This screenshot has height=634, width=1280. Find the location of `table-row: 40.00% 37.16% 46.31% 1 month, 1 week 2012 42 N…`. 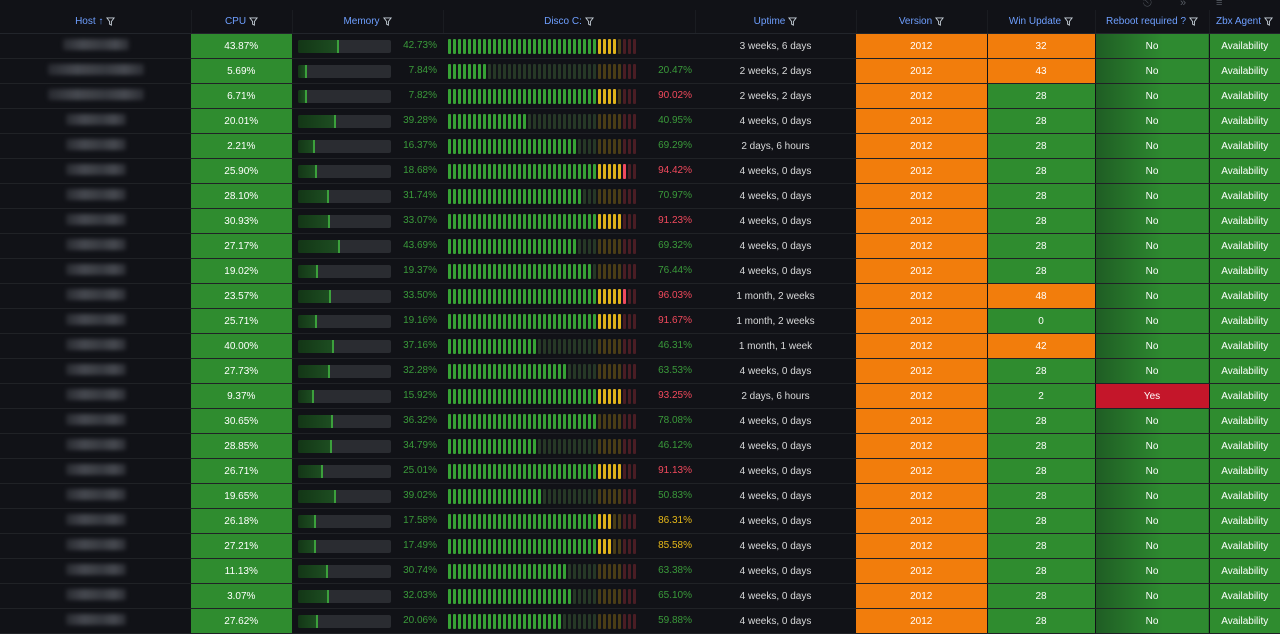

table-row: 40.00% 37.16% 46.31% 1 month, 1 week 2012 42 N… is located at coordinates (640, 346).